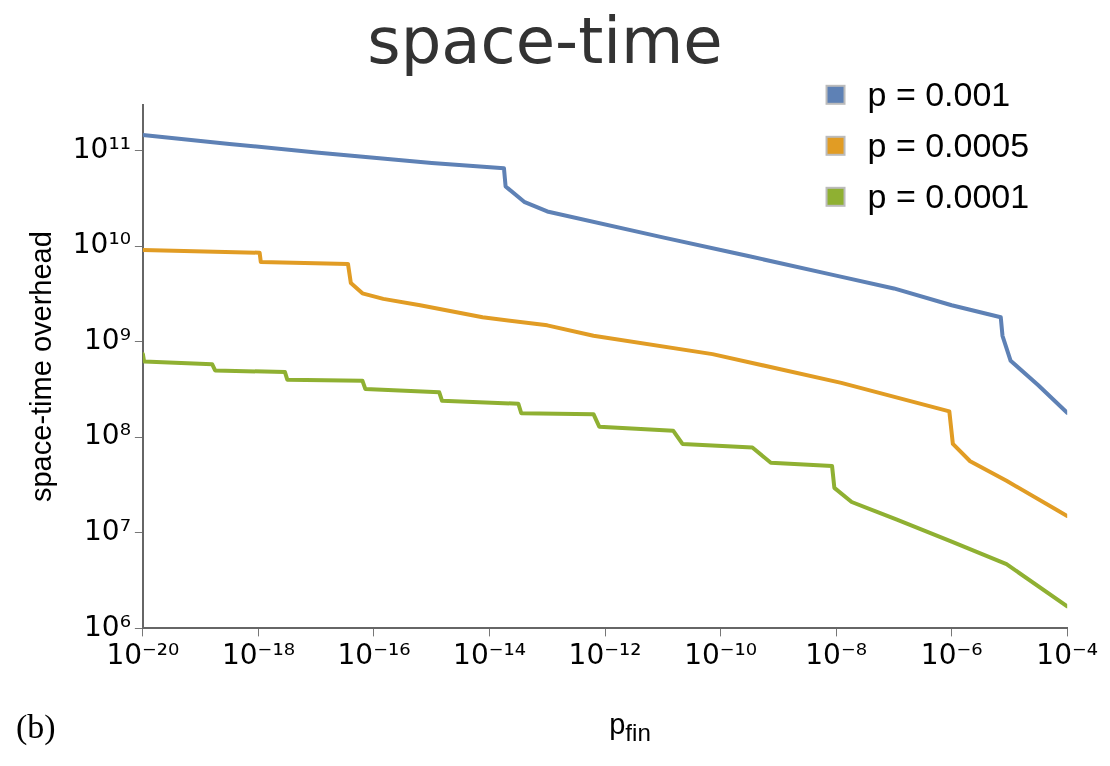 This screenshot has width=1110, height=766. Describe the element at coordinates (101, 244) in the screenshot. I see `y-tick-label: 10¹⁰` at that location.